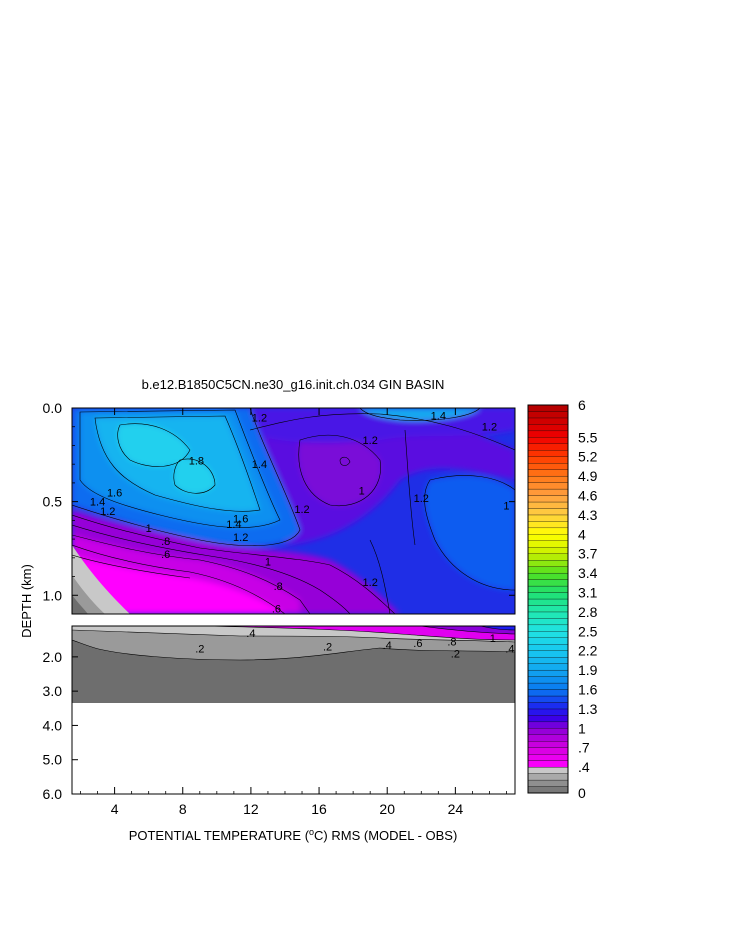 The width and height of the screenshot is (733, 945). I want to click on y-tick-label: 3.0, so click(53, 691).